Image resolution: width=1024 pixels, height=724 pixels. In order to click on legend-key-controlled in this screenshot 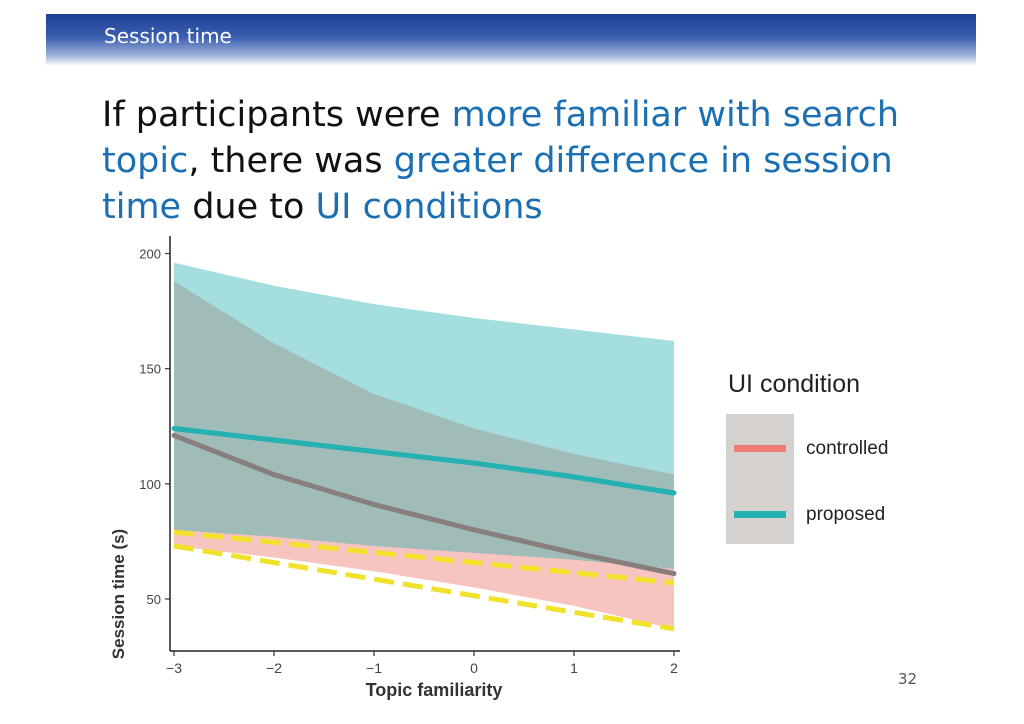, I will do `click(760, 448)`.